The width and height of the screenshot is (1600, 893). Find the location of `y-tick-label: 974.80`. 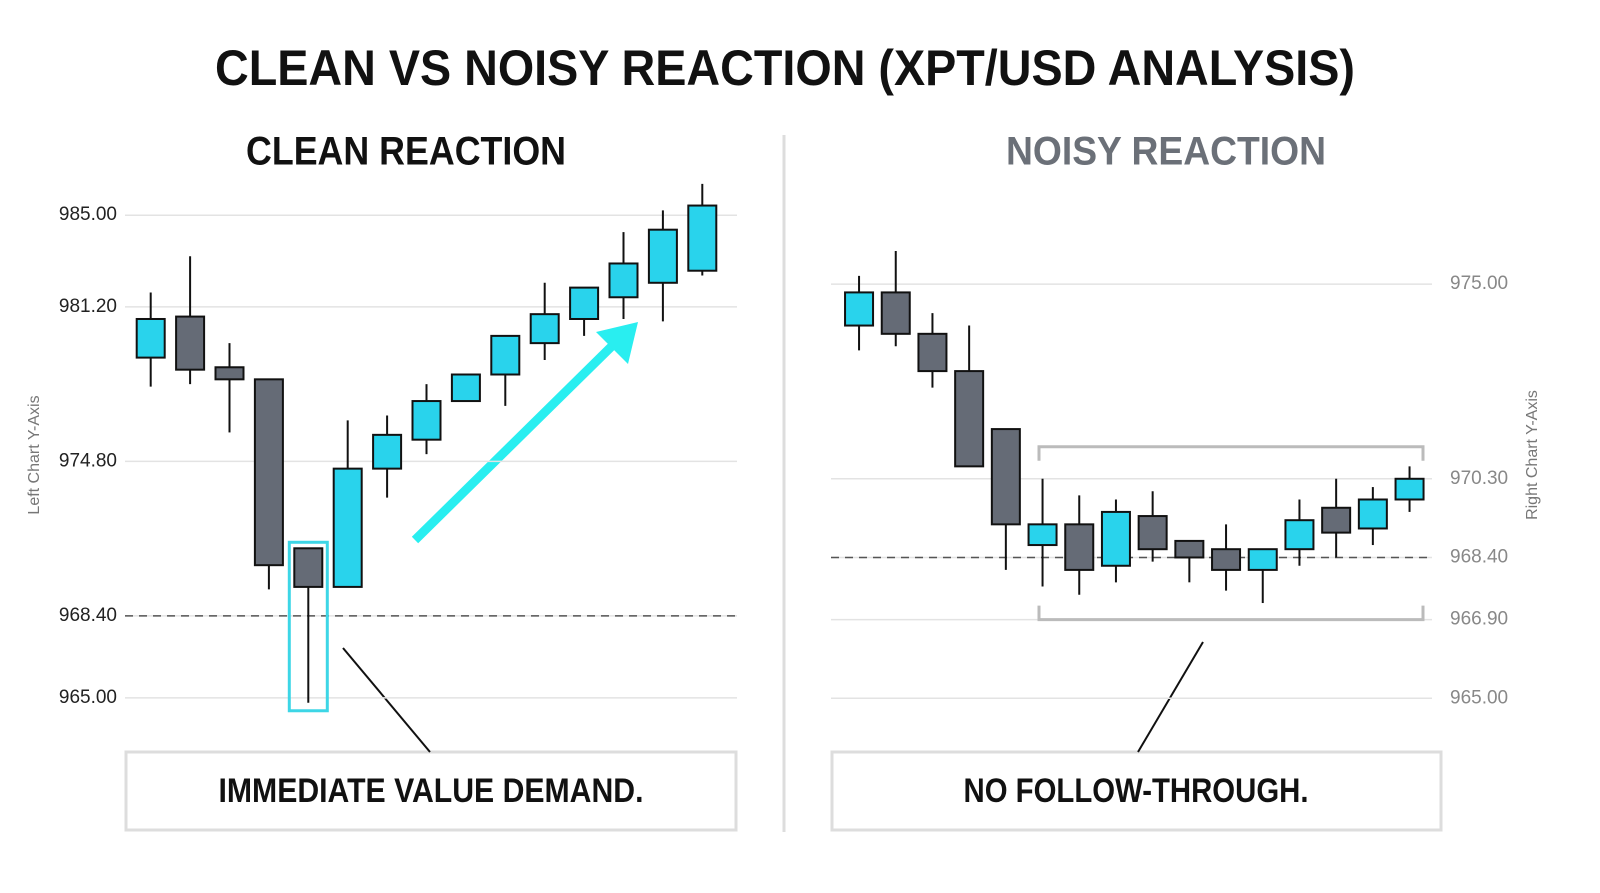

y-tick-label: 974.80 is located at coordinates (88, 460).